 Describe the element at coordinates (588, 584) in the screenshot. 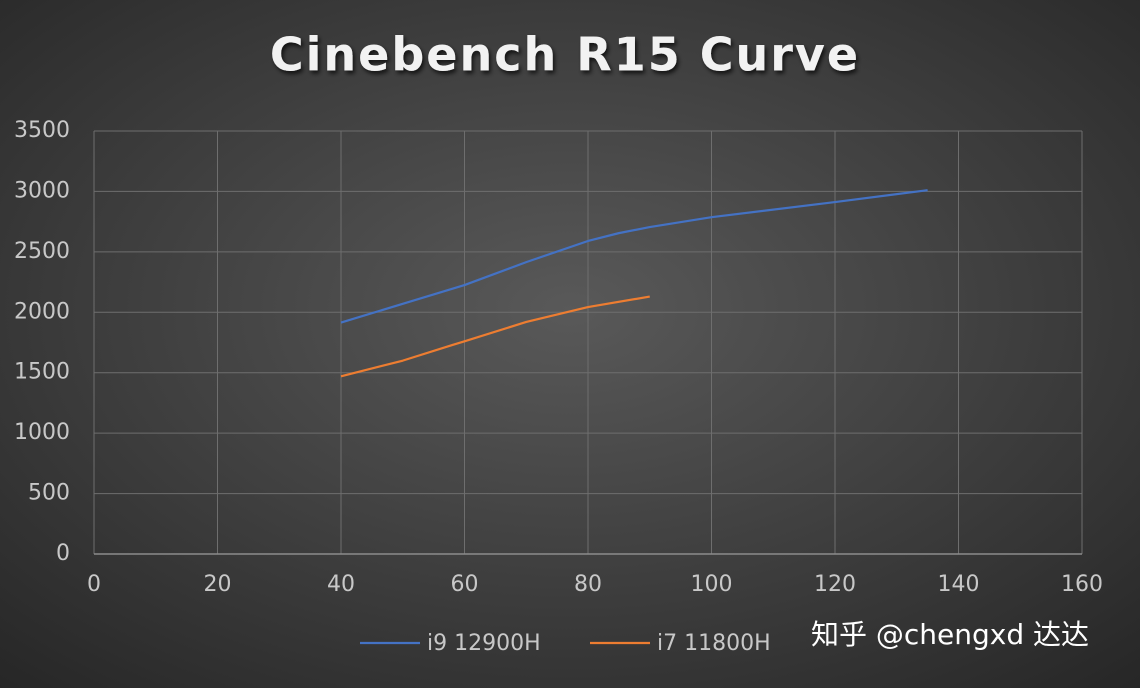

I see `x-tick-label: 80` at that location.